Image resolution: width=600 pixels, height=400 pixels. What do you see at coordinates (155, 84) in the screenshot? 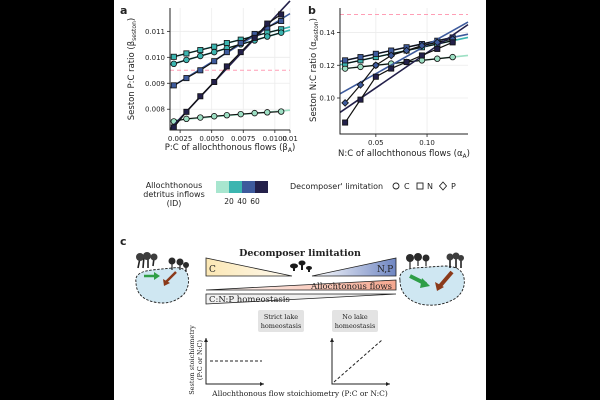
I see `panel-a-ytick-label: 0.009` at bounding box center [155, 84].